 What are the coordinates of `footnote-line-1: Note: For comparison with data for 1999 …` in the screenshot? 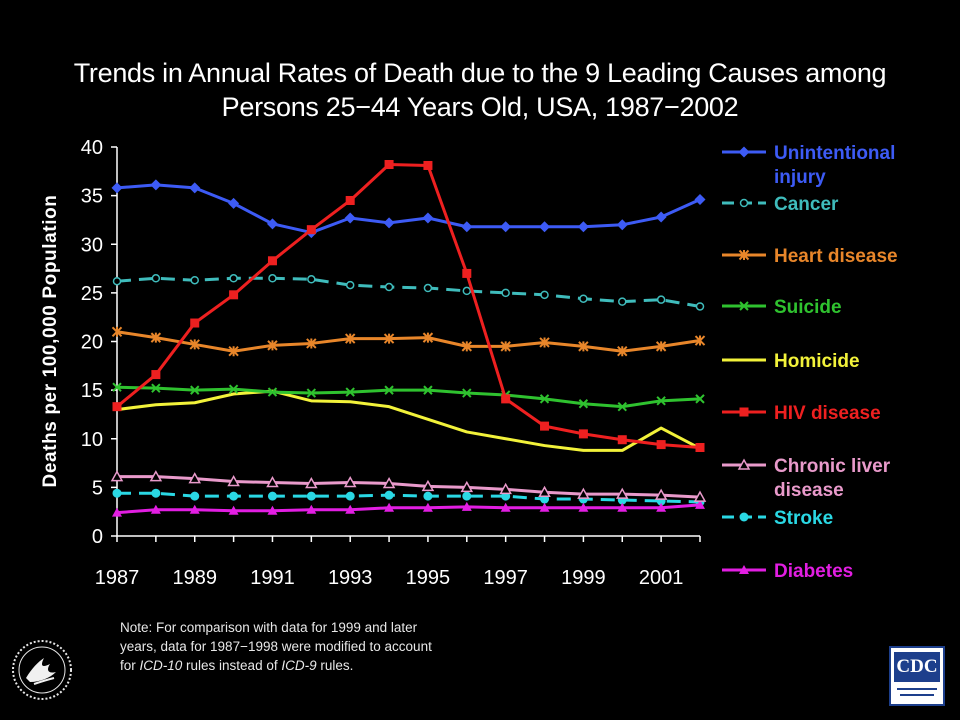 It's located at (269, 627).